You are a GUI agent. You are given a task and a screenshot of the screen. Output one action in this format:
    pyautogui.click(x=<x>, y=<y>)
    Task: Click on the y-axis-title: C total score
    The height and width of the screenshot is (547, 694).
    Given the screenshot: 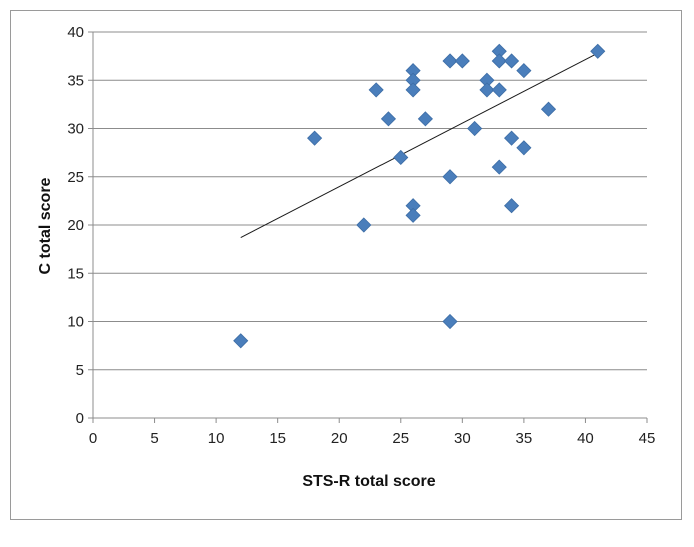 What is the action you would take?
    pyautogui.click(x=45, y=225)
    